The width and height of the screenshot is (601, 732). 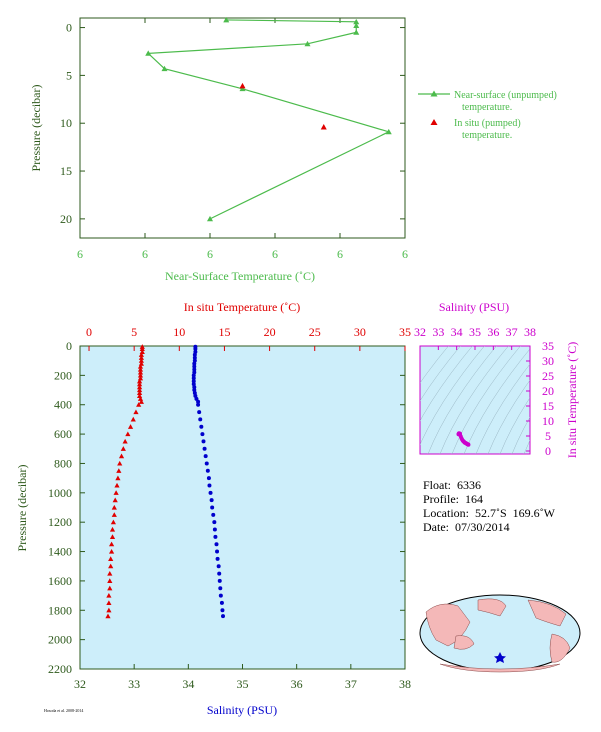 I want to click on profile-temp-tick-label: 20, so click(x=270, y=332).